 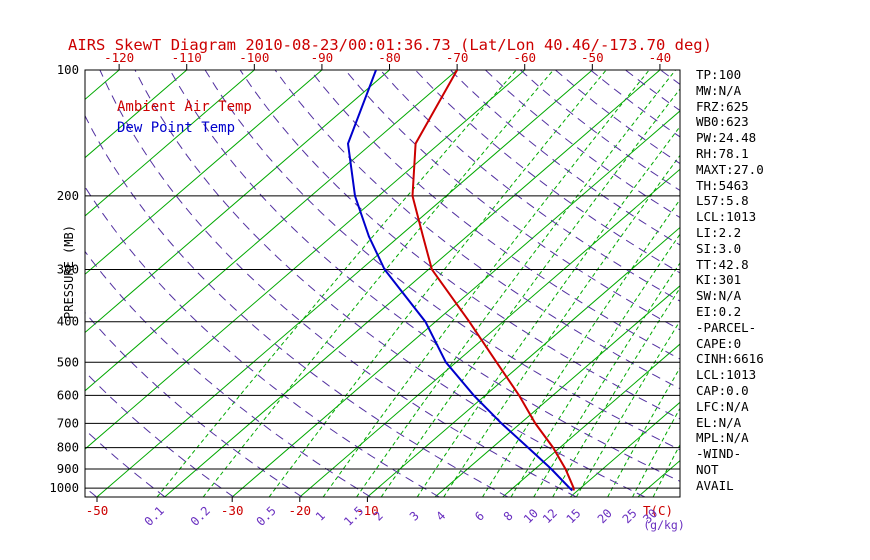 What do you see at coordinates (722, 406) in the screenshot?
I see `stats-line: LFC:N/A` at bounding box center [722, 406].